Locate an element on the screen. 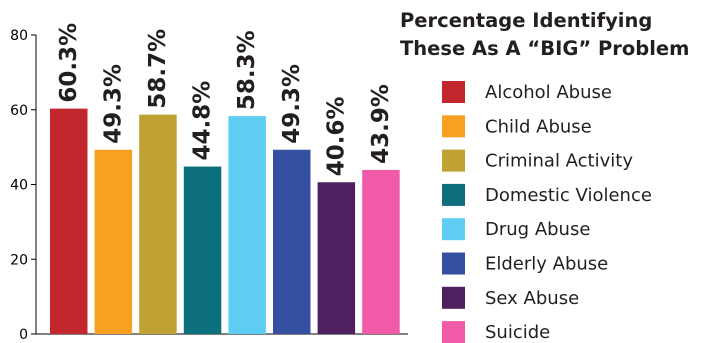 This screenshot has height=343, width=709. bar-data-label: 58.3% is located at coordinates (247, 70).